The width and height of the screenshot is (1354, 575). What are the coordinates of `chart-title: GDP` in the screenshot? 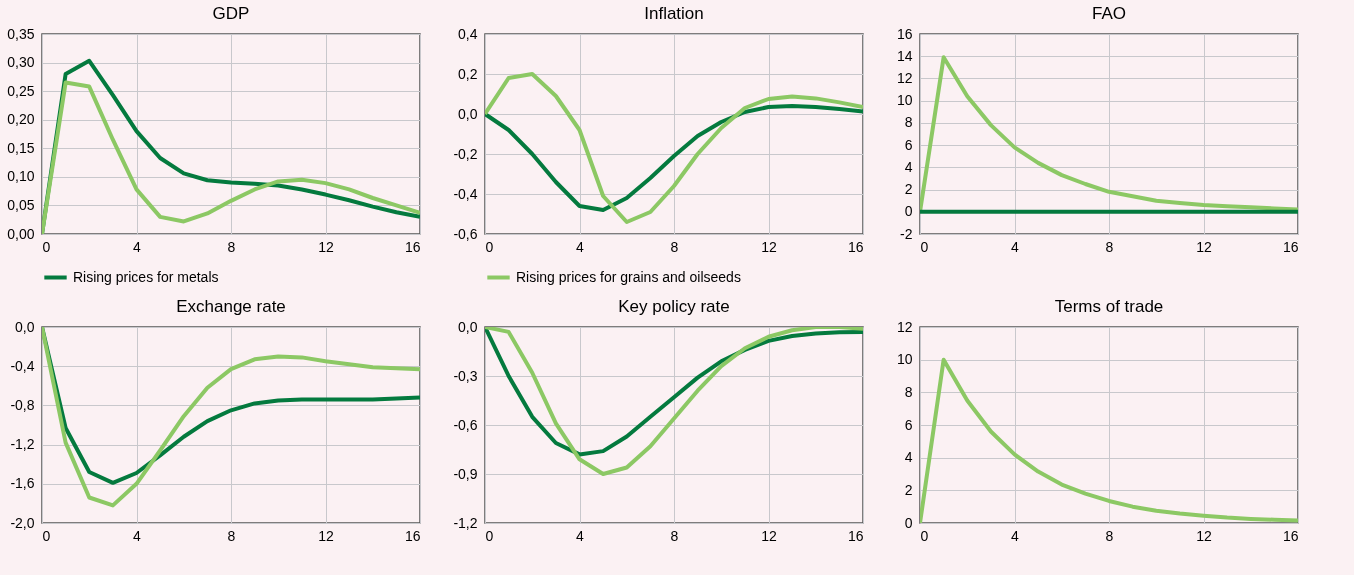 It's located at (231, 13).